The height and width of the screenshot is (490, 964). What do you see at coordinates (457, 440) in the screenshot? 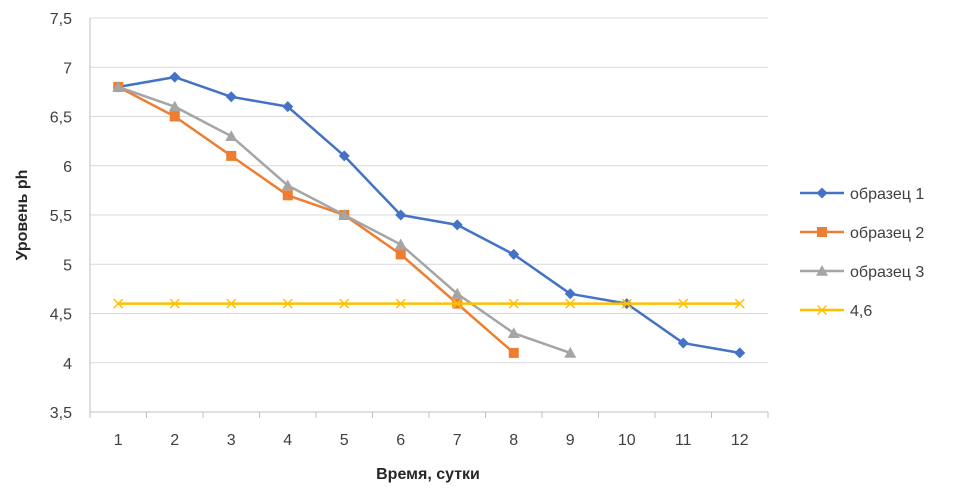
I see `x-tick-label: 7` at bounding box center [457, 440].